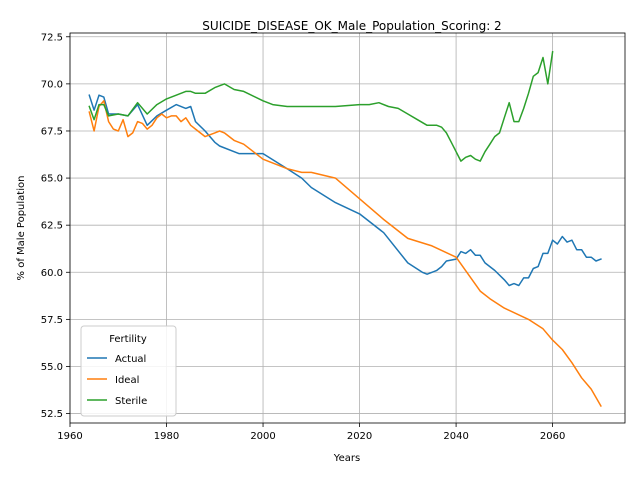  I want to click on y-tick-label: 72.5, so click(52, 37).